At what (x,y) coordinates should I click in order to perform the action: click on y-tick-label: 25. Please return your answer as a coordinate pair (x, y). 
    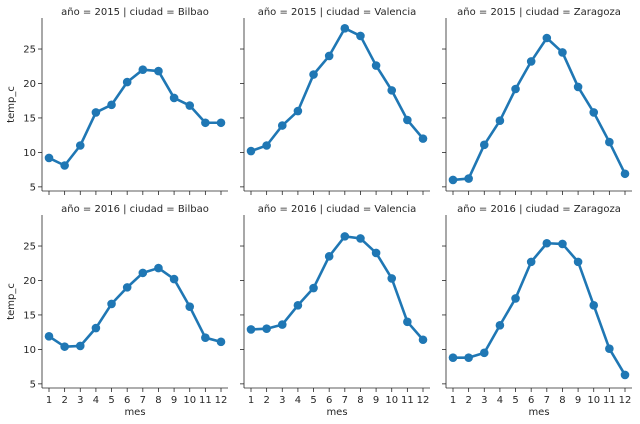
    Looking at the image, I should click on (29, 247).